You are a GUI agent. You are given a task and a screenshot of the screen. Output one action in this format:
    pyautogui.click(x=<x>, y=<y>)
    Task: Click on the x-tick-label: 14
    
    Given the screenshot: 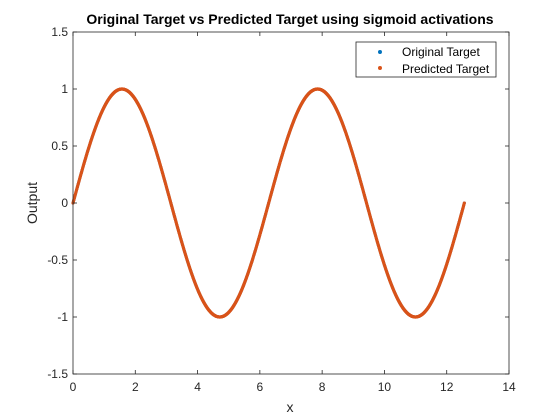 What is the action you would take?
    pyautogui.click(x=509, y=387)
    